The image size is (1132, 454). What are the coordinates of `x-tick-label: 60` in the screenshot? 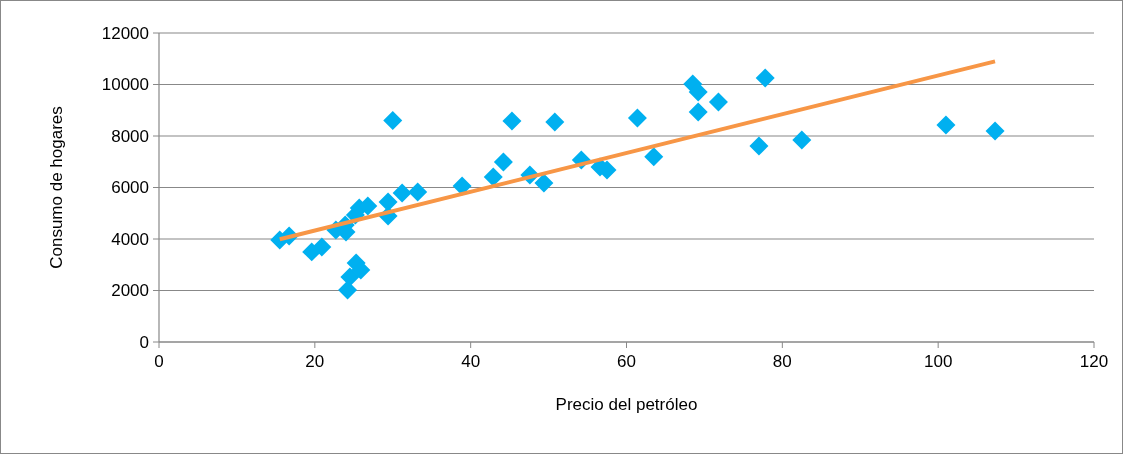 It's located at (626, 361).